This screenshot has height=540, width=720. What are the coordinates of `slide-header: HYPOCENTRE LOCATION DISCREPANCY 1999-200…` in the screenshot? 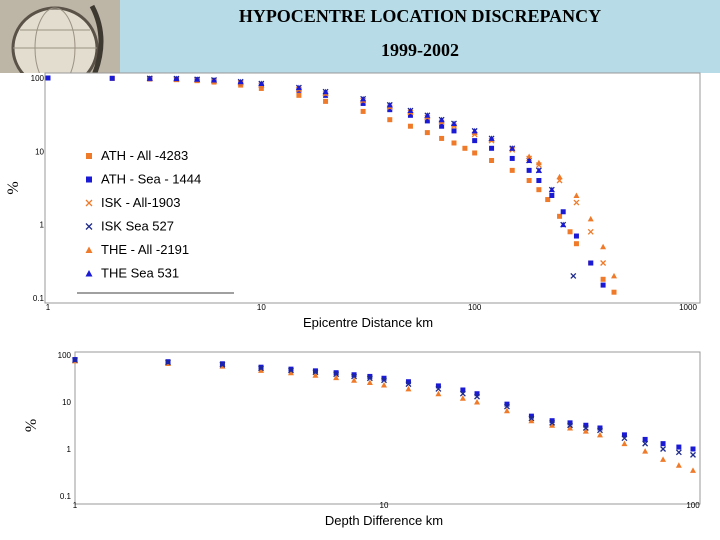 It's located at (360, 36).